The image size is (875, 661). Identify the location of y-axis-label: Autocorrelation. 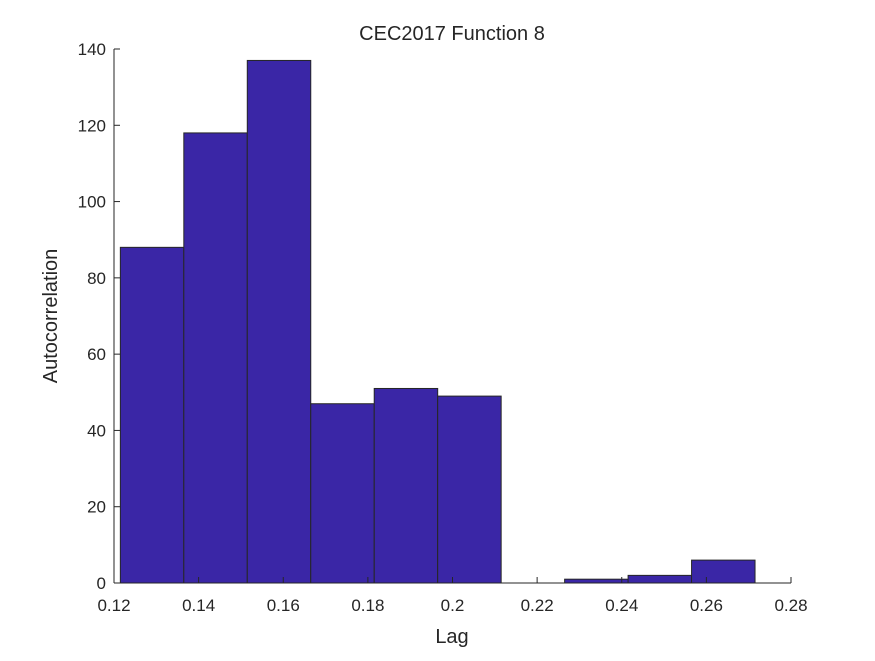
(51, 316).